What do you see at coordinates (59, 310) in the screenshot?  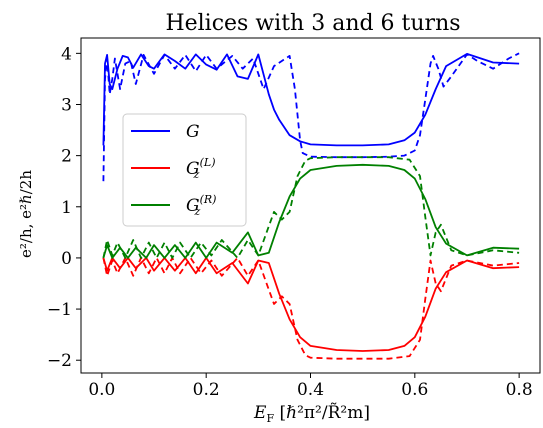 I see `y-tick-label: −1` at bounding box center [59, 310].